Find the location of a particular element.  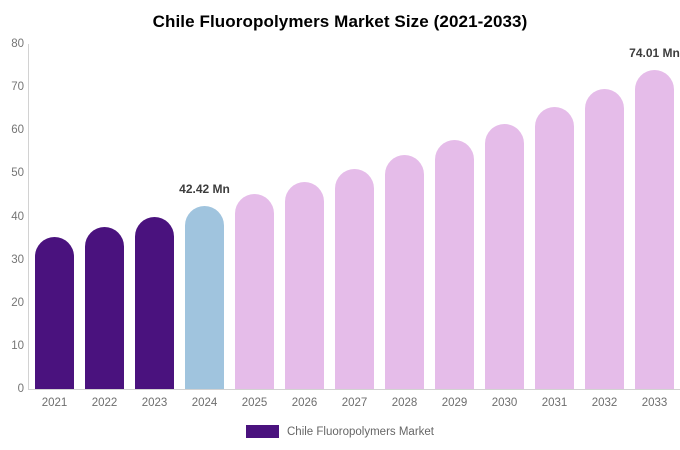

bar-2029 is located at coordinates (454, 264).